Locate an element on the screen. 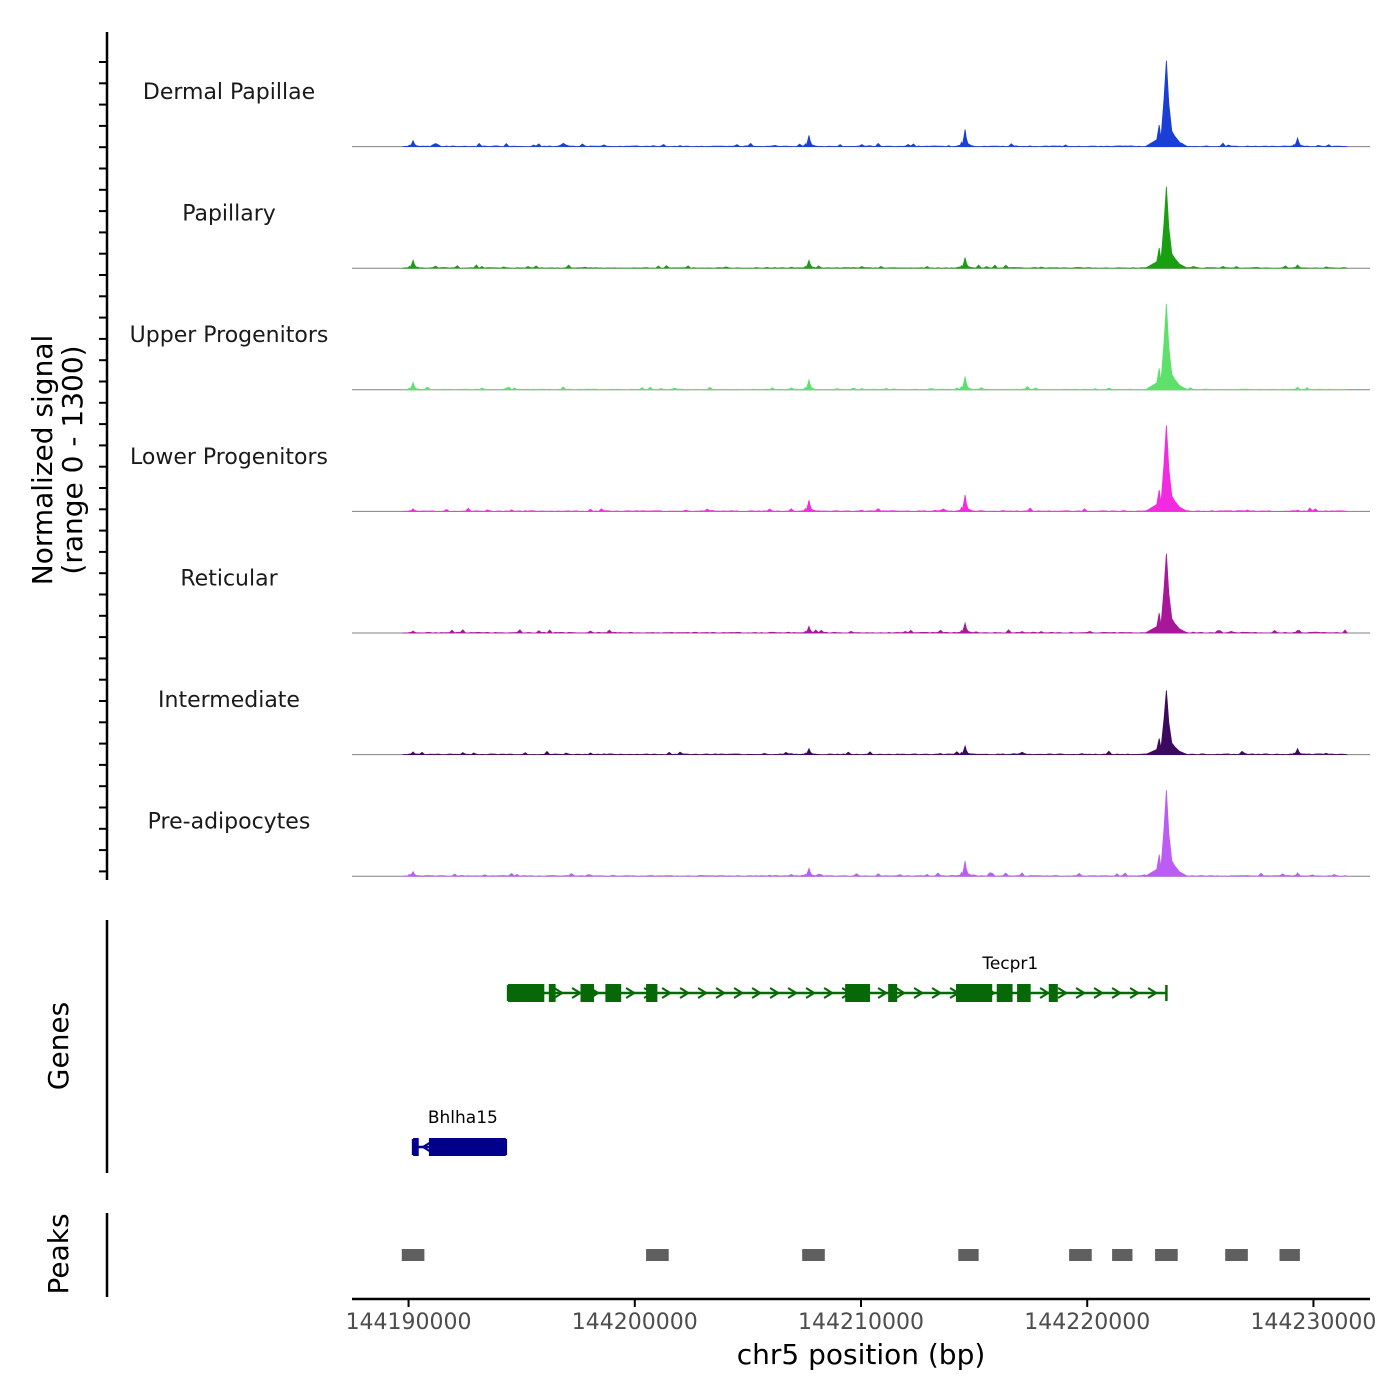 This screenshot has width=1400, height=1400. track-label: Reticular is located at coordinates (229, 578).